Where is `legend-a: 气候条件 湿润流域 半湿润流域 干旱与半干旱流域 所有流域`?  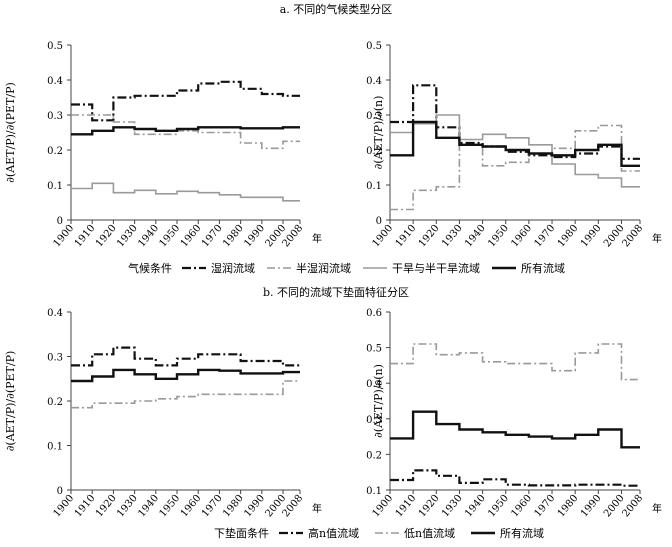
legend-a: 气候条件 湿润流域 半湿润流域 干旱与半干旱流域 所有流域 is located at coordinates (346, 268).